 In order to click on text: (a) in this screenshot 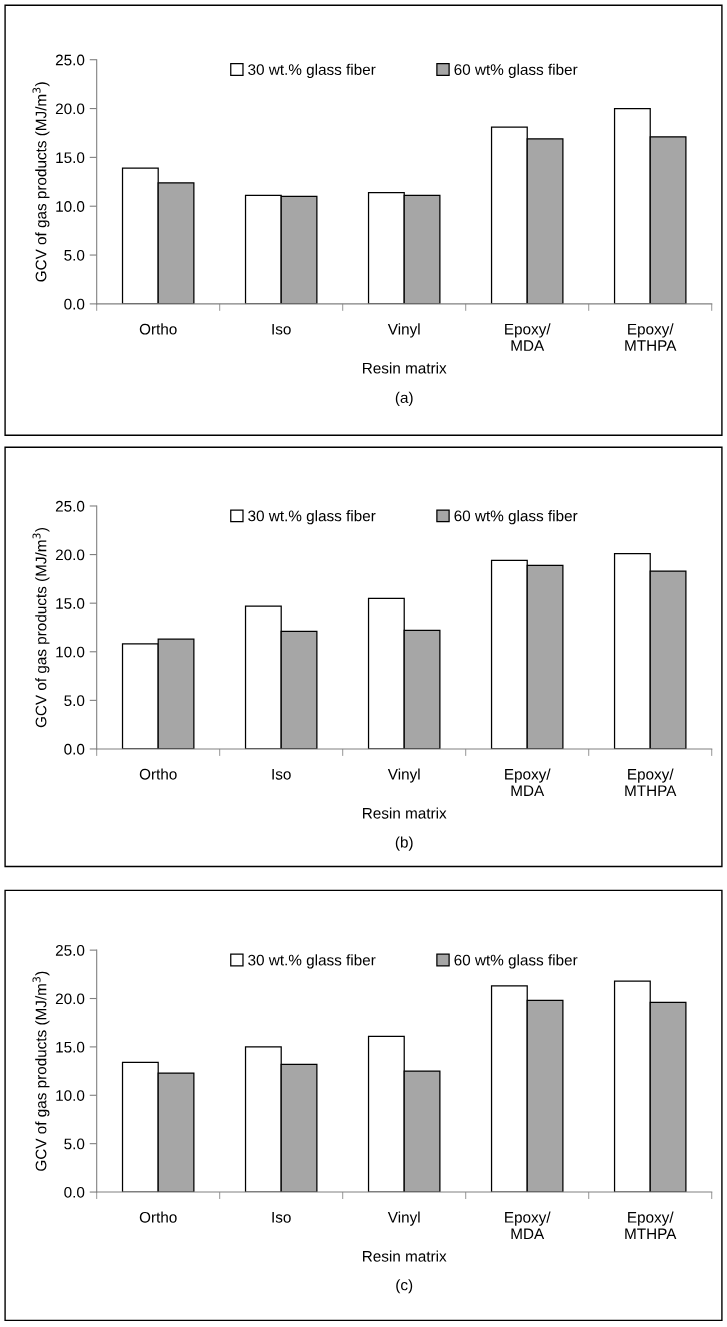, I will do `click(404, 399)`.